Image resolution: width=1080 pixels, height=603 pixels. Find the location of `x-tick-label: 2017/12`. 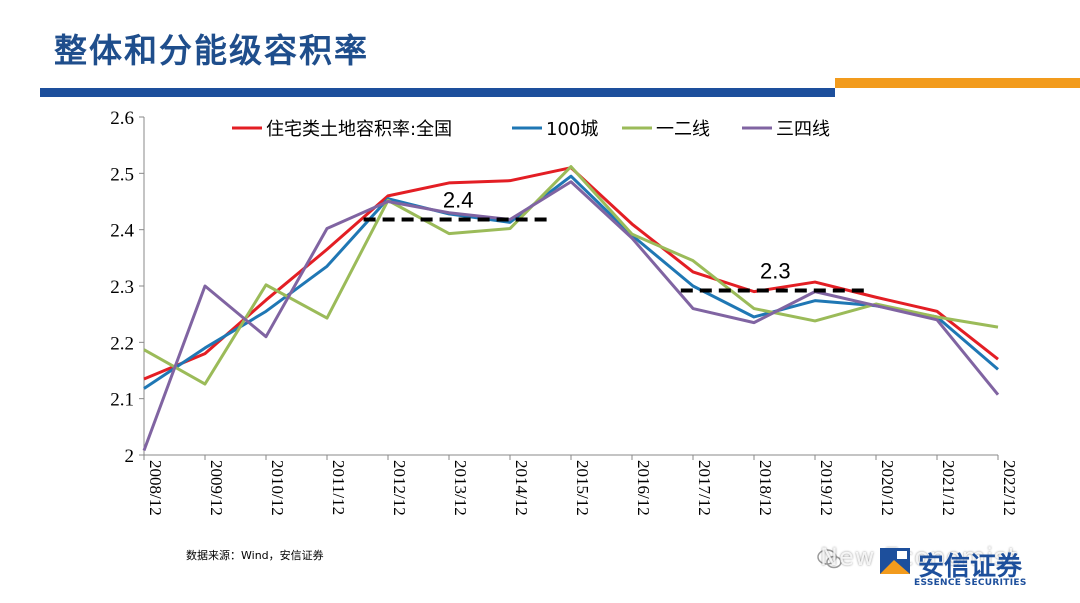

x-tick-label: 2017/12 is located at coordinates (704, 488).